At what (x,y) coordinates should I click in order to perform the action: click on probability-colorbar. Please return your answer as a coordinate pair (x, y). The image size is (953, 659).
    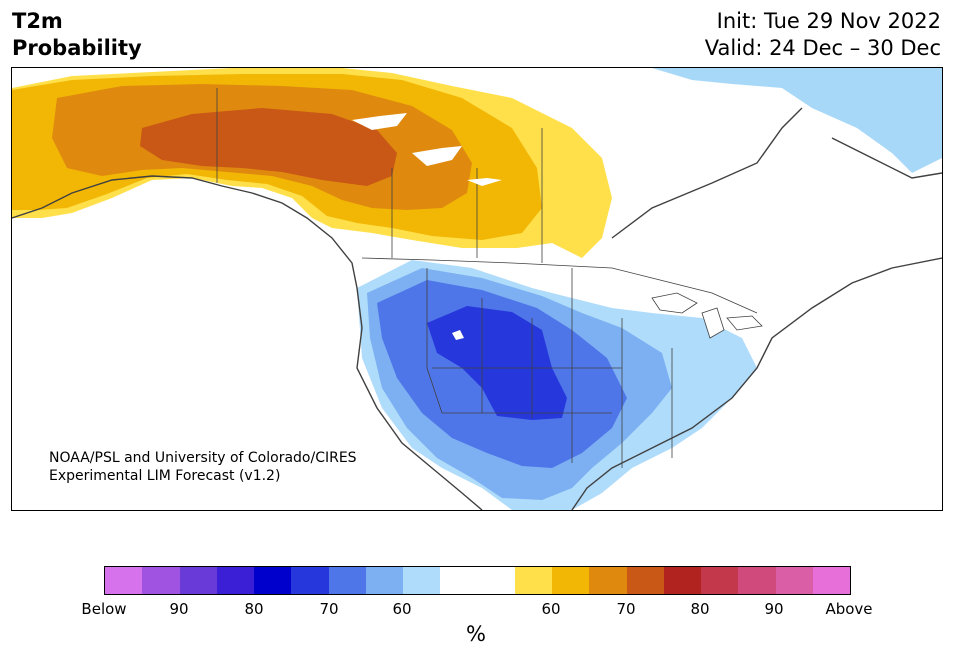
    Looking at the image, I should click on (477, 580).